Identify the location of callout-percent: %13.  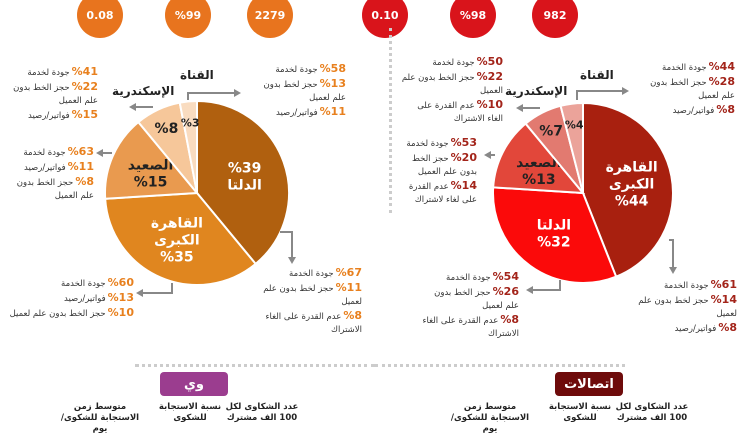
(332, 83).